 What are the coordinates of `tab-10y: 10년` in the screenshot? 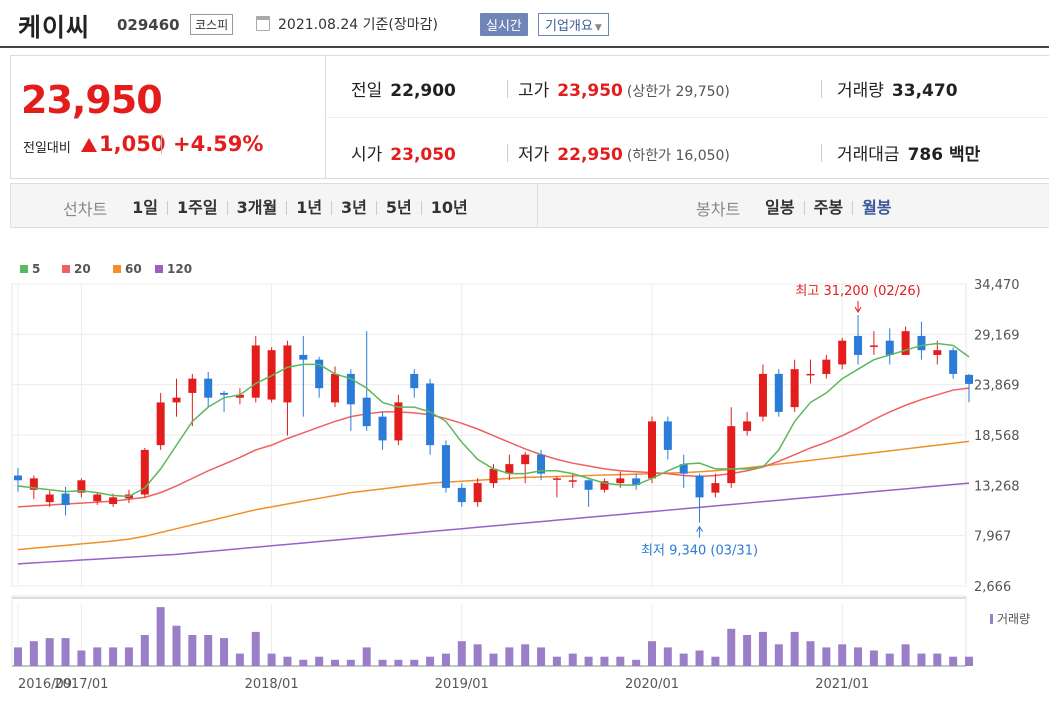 It's located at (448, 208).